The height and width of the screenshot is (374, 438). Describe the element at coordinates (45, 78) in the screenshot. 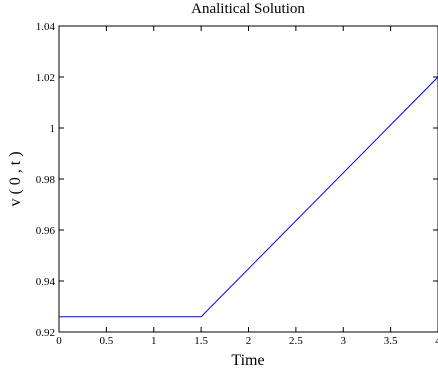

I see `y-tick-label: 1.02` at that location.